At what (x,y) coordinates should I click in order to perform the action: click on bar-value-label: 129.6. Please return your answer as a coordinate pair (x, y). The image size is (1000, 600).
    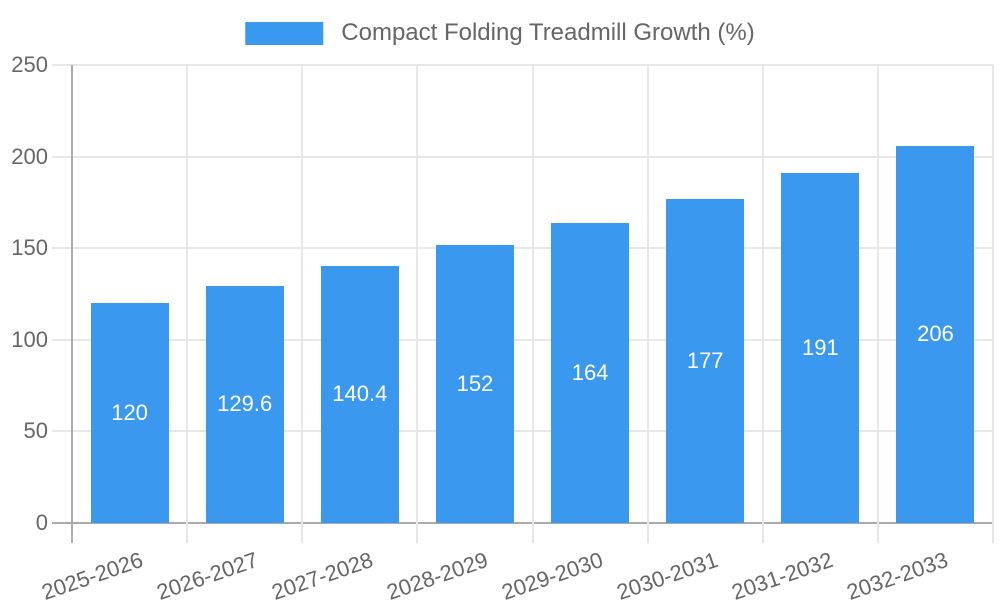
    Looking at the image, I should click on (245, 404).